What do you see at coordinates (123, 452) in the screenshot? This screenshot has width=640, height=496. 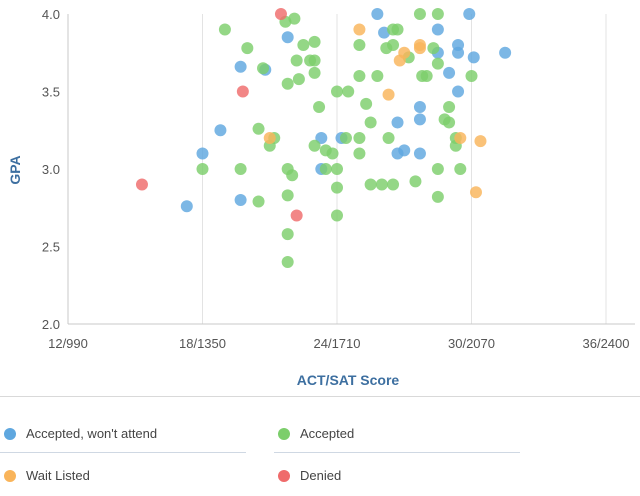 I see `legend-underline` at bounding box center [123, 452].